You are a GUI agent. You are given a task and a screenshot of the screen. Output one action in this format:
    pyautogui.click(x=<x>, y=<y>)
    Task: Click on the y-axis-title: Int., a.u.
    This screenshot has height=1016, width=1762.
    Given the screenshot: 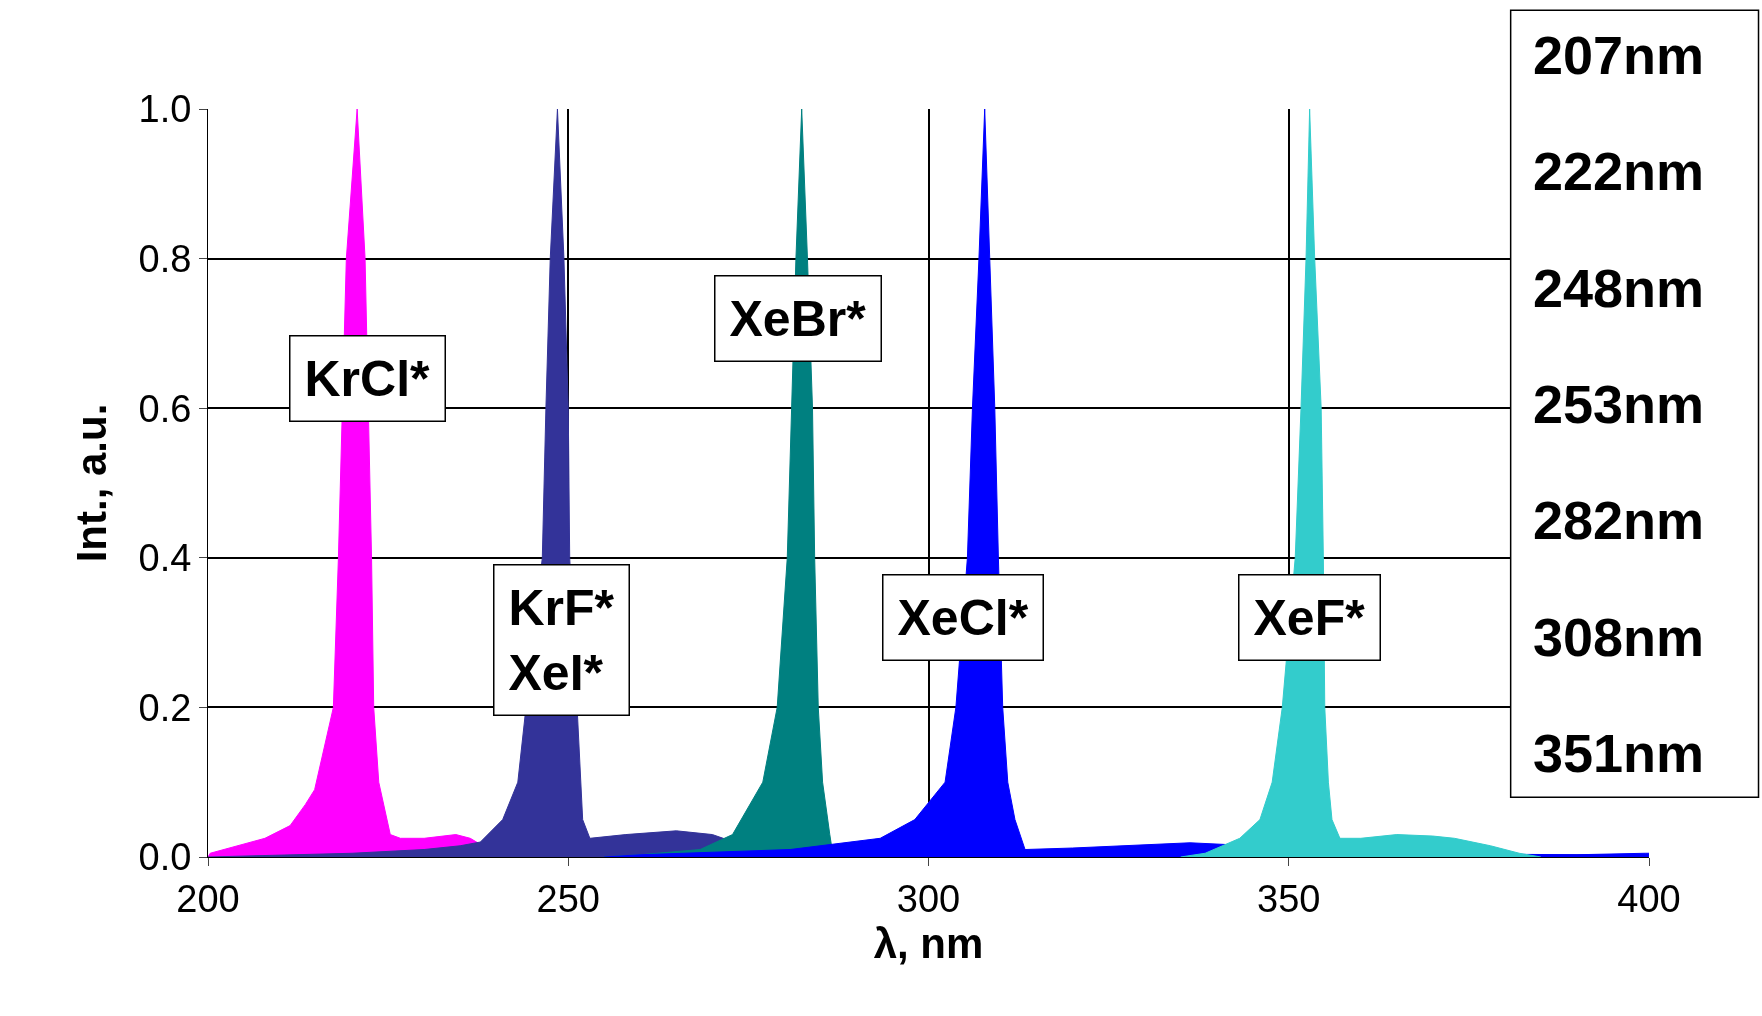 What is the action you would take?
    pyautogui.click(x=92, y=483)
    